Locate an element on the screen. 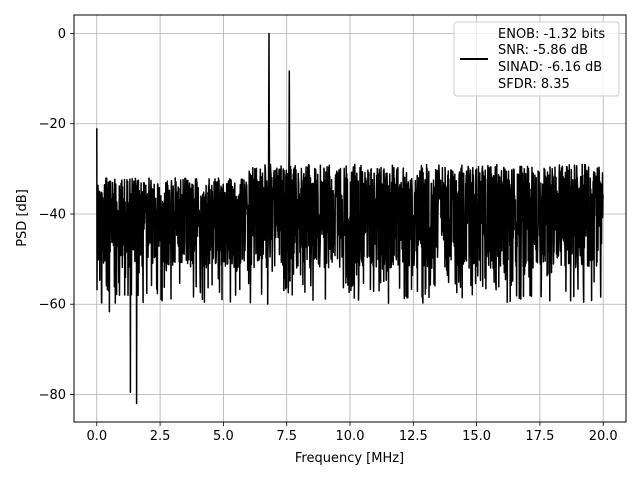  legend-line-enob: ENOB: -1.32 bits is located at coordinates (551, 34).